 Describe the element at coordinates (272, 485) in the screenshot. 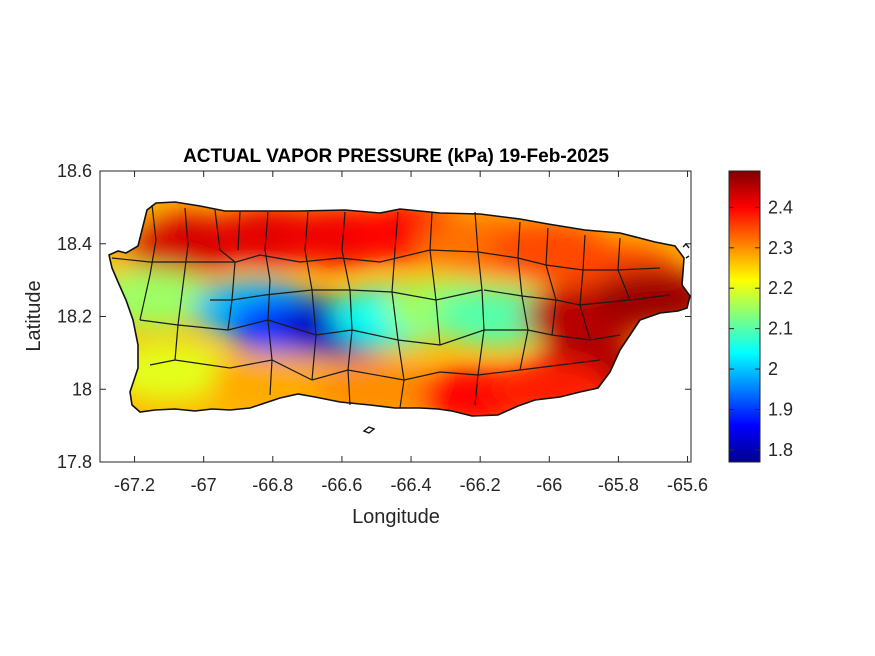

I see `x-tick-label: -66.8` at that location.